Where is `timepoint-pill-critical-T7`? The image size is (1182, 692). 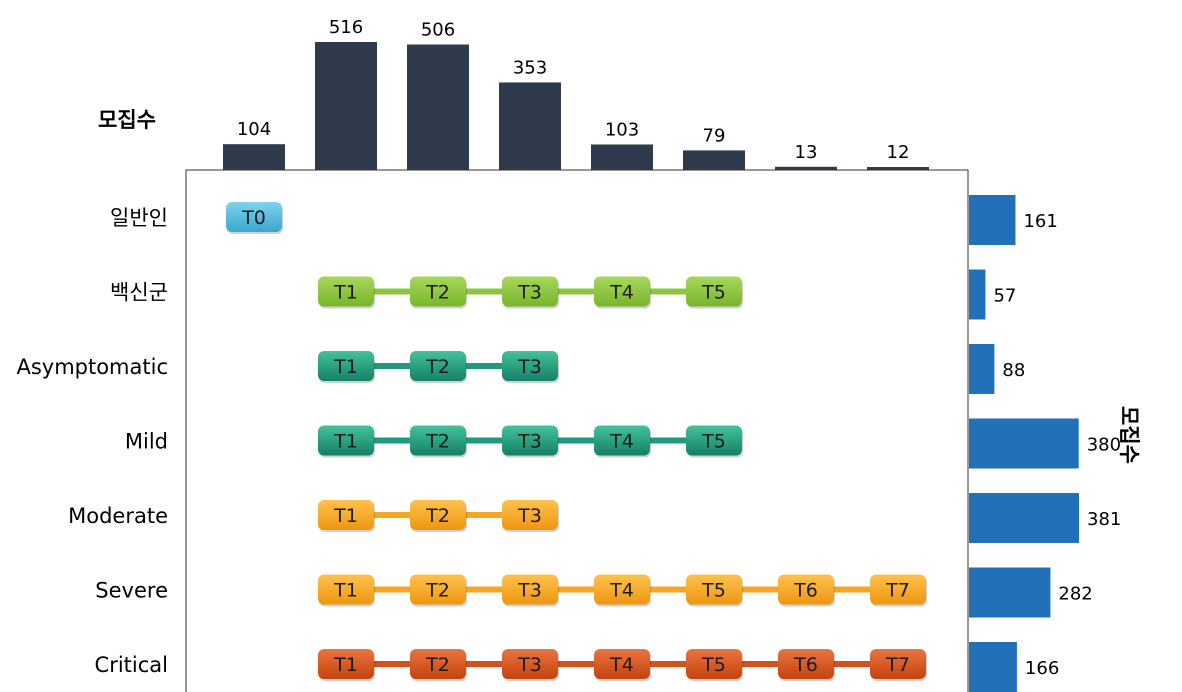 timepoint-pill-critical-T7 is located at coordinates (898, 664).